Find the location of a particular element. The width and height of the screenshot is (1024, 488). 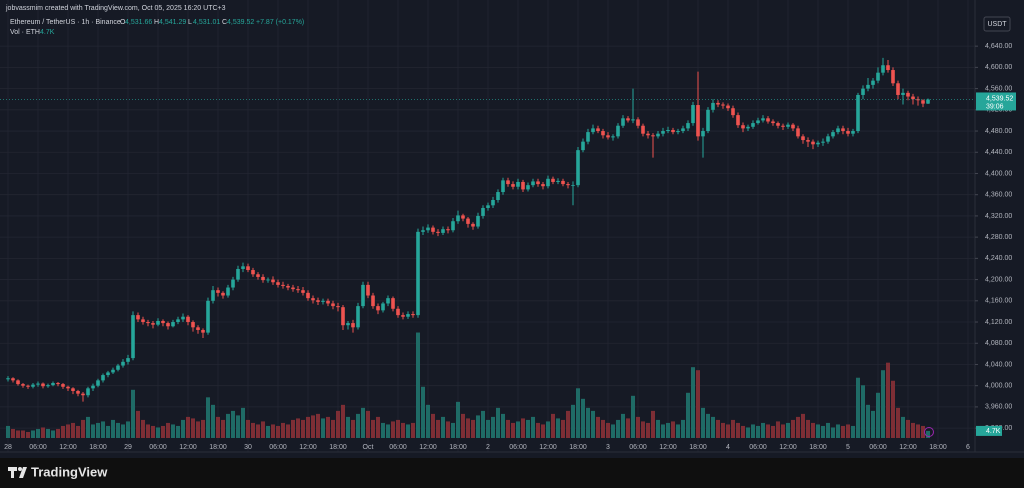

currency-box is located at coordinates (997, 24).